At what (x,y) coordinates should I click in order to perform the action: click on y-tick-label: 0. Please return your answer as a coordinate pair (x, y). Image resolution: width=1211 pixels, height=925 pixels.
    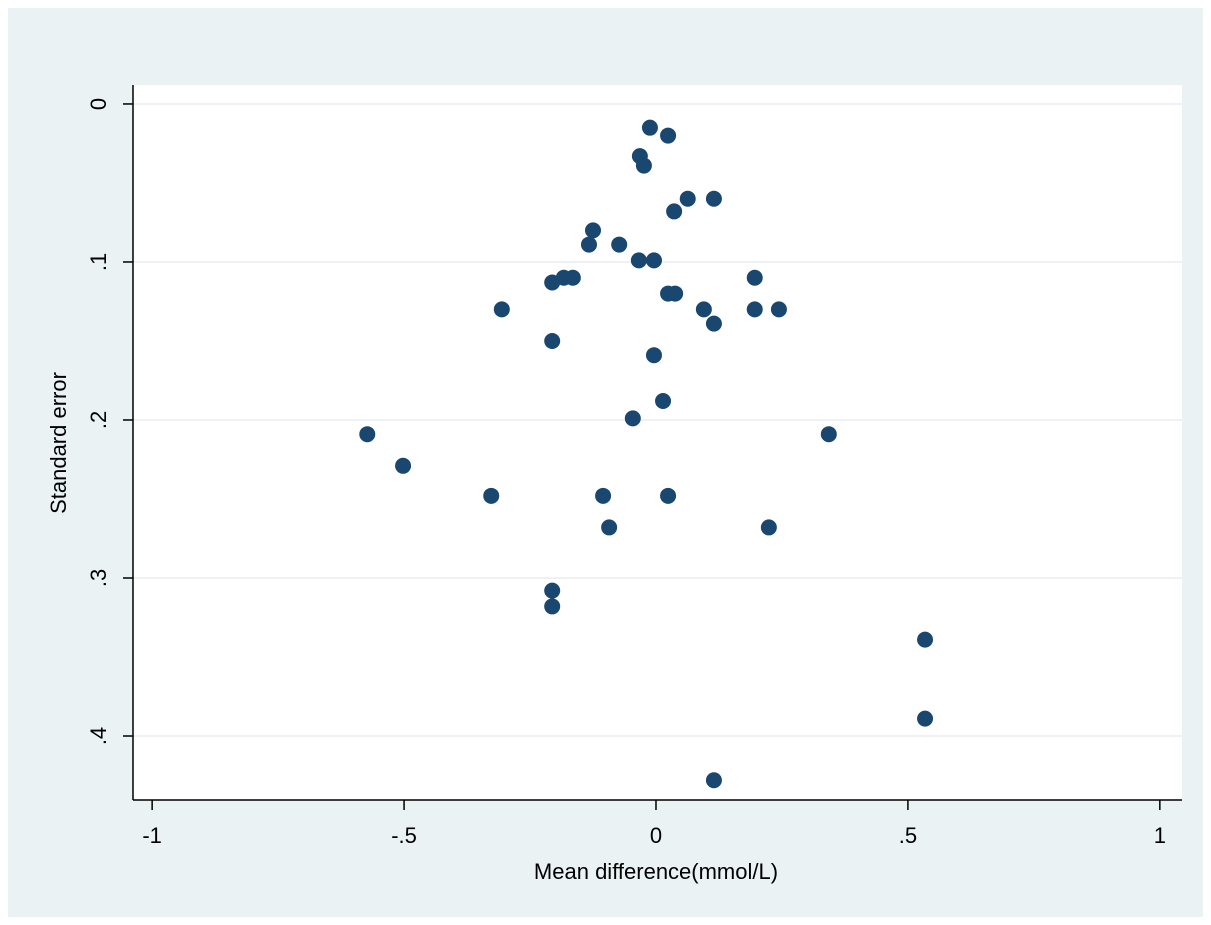
    Looking at the image, I should click on (98, 104).